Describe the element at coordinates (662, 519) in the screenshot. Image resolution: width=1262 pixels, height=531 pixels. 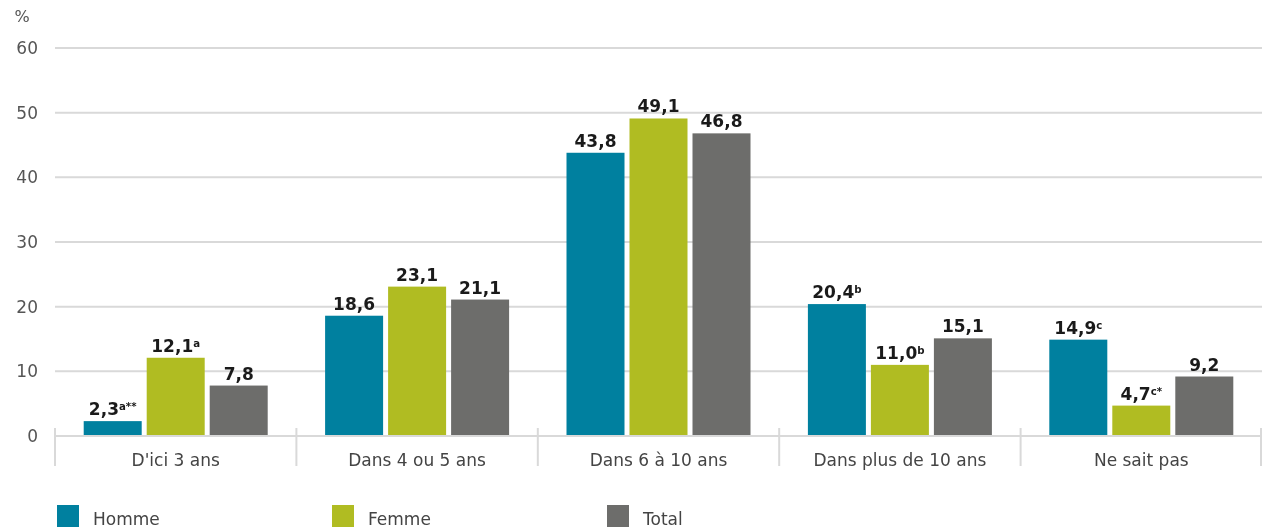
I see `legend-label: Total` at that location.